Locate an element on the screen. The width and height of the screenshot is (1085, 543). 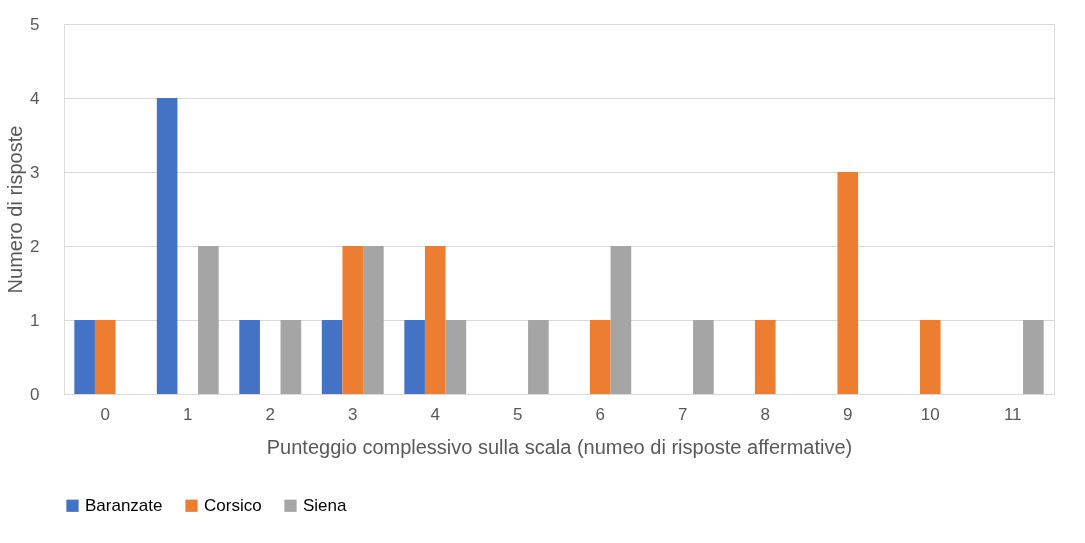
x-axis-title: Punteggio complessivo sulla scala (numeo di risposte affermative) is located at coordinates (559, 446).